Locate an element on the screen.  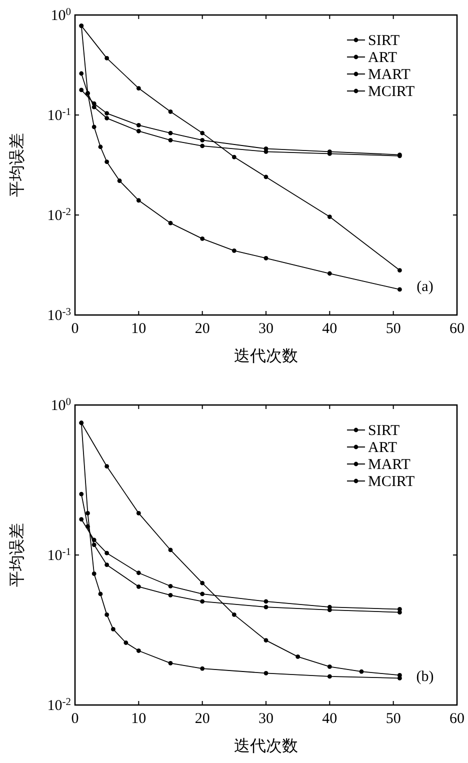
y-tick-label: 10$^{-3}$ is located at coordinates (59, 315).